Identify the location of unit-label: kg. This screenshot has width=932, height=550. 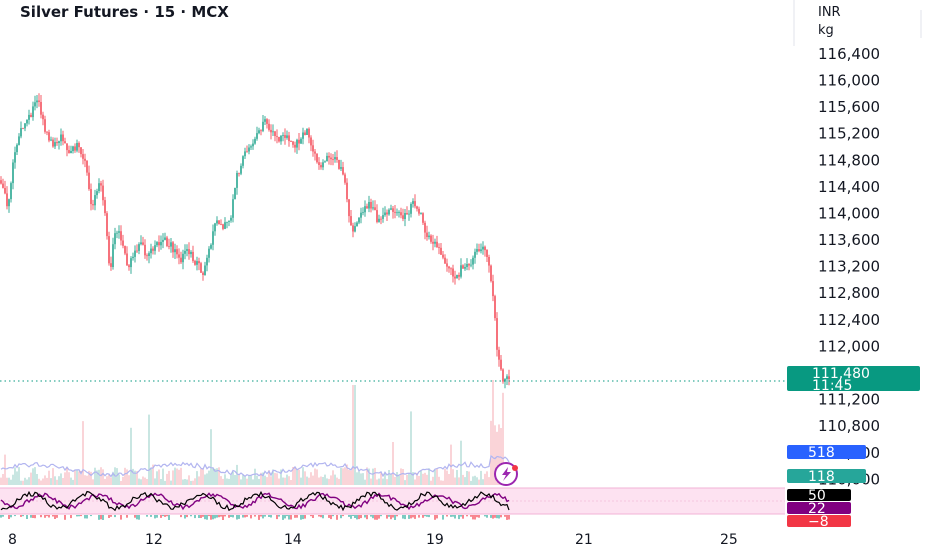
(826, 30).